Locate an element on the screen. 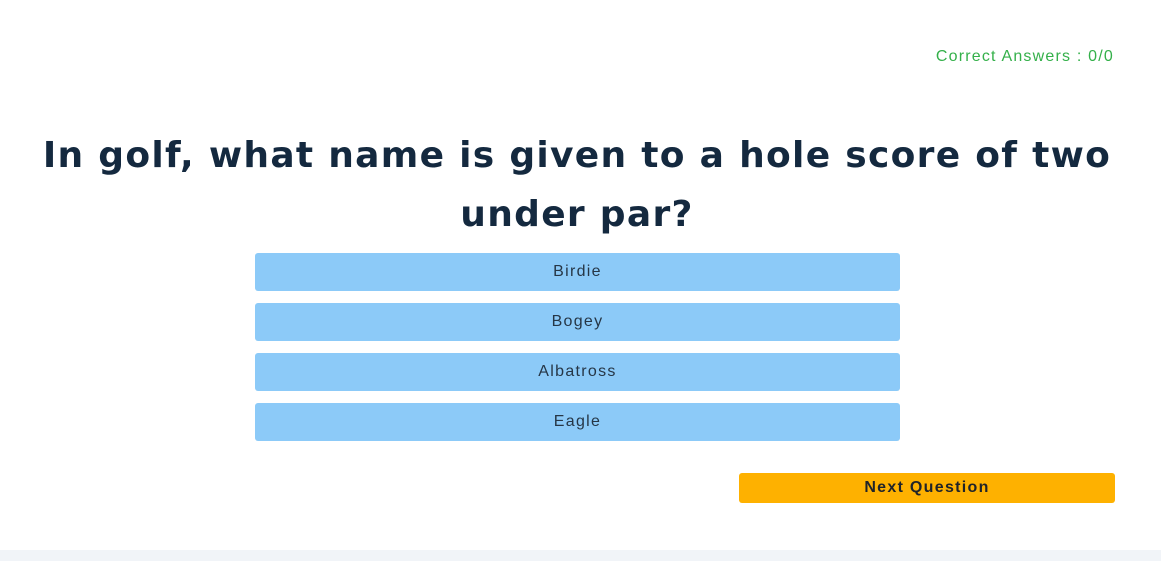 Image resolution: width=1161 pixels, height=561 pixels. answer-option-albatross: Albatross is located at coordinates (577, 372).